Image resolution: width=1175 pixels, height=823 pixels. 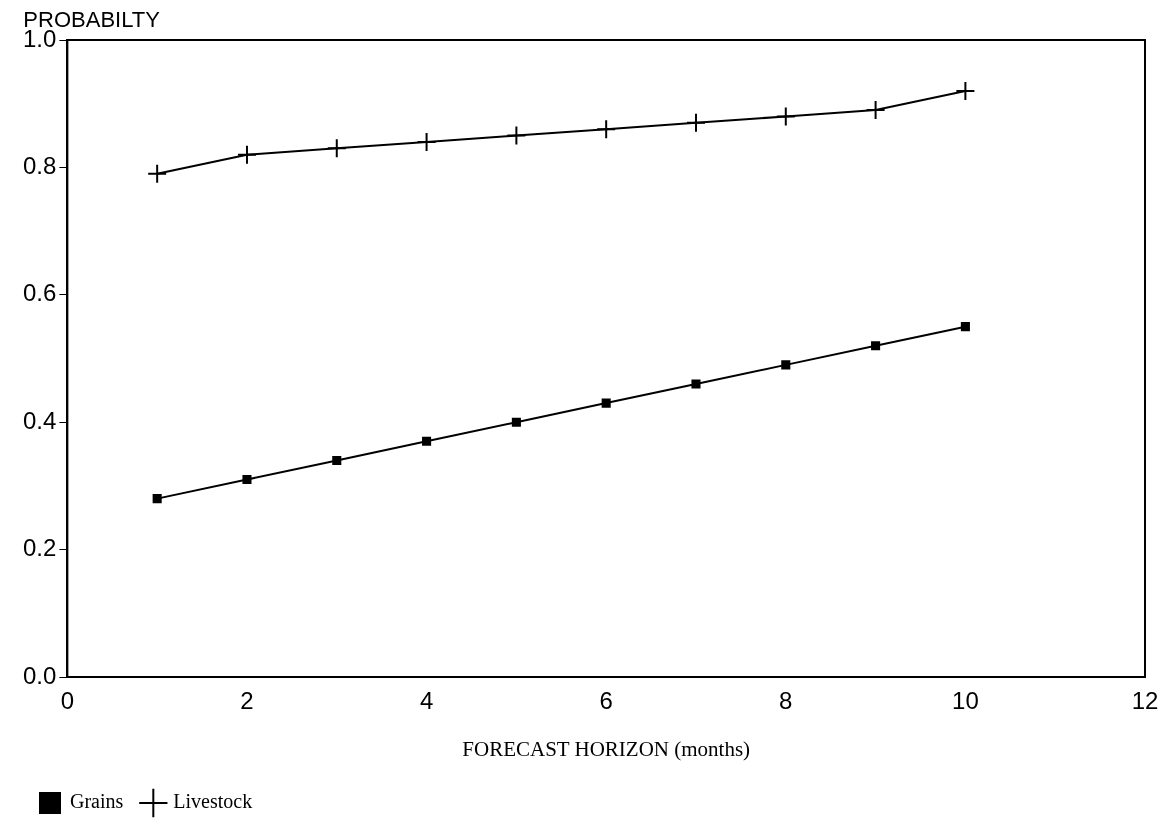 I want to click on legend-label: Livestock, so click(x=213, y=801).